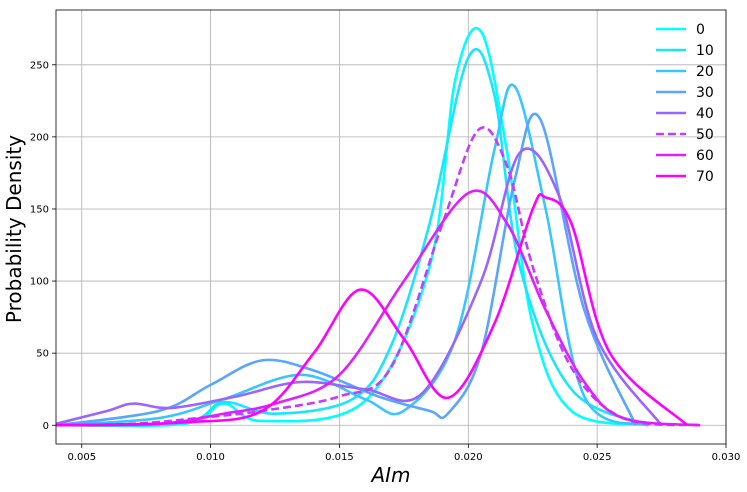 The width and height of the screenshot is (747, 492). What do you see at coordinates (705, 177) in the screenshot?
I see `legend-label-70: 70` at bounding box center [705, 177].